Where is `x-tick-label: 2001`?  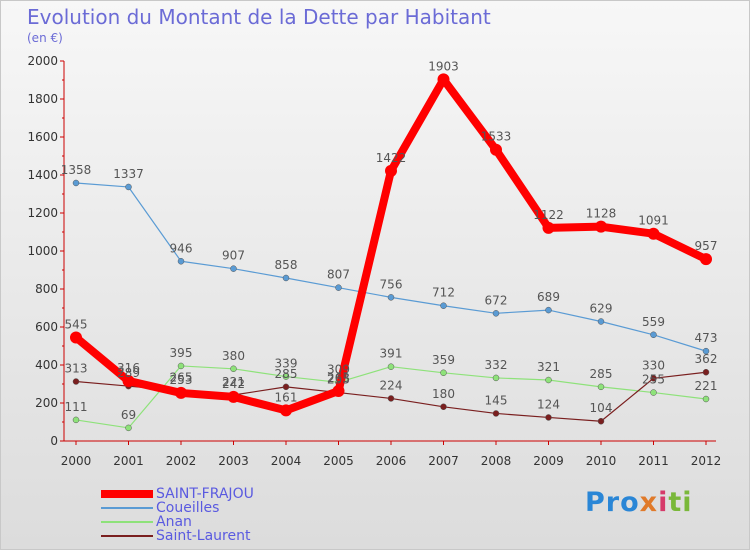 x-tick-label: 2001 is located at coordinates (128, 461).